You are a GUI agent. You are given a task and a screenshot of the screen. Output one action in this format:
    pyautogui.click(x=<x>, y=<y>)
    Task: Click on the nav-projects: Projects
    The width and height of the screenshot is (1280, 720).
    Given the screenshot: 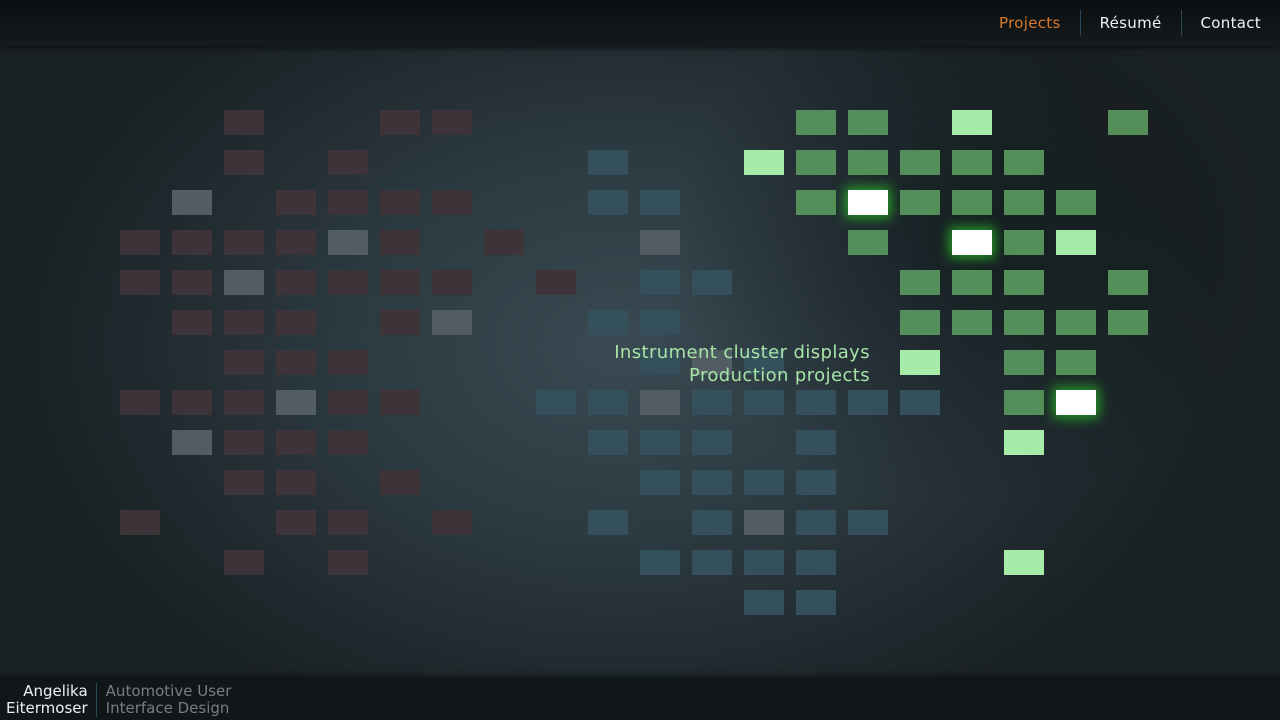 What is the action you would take?
    pyautogui.click(x=1030, y=23)
    